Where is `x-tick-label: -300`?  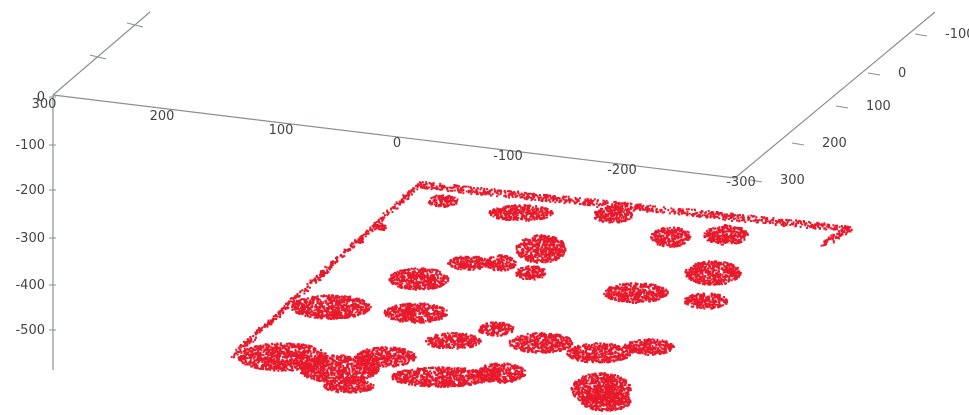 x-tick-label: -300 is located at coordinates (741, 182).